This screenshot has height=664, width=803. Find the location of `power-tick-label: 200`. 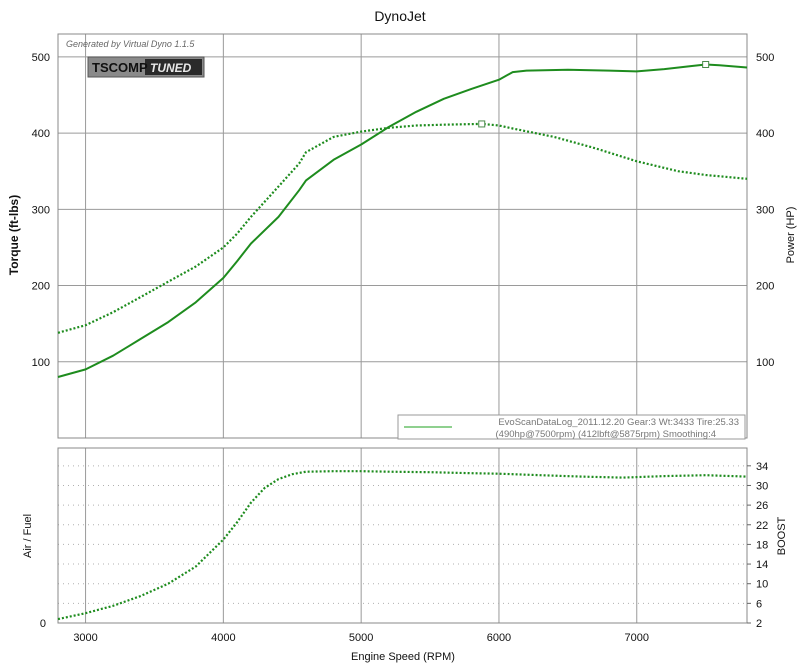

power-tick-label: 200 is located at coordinates (765, 287).